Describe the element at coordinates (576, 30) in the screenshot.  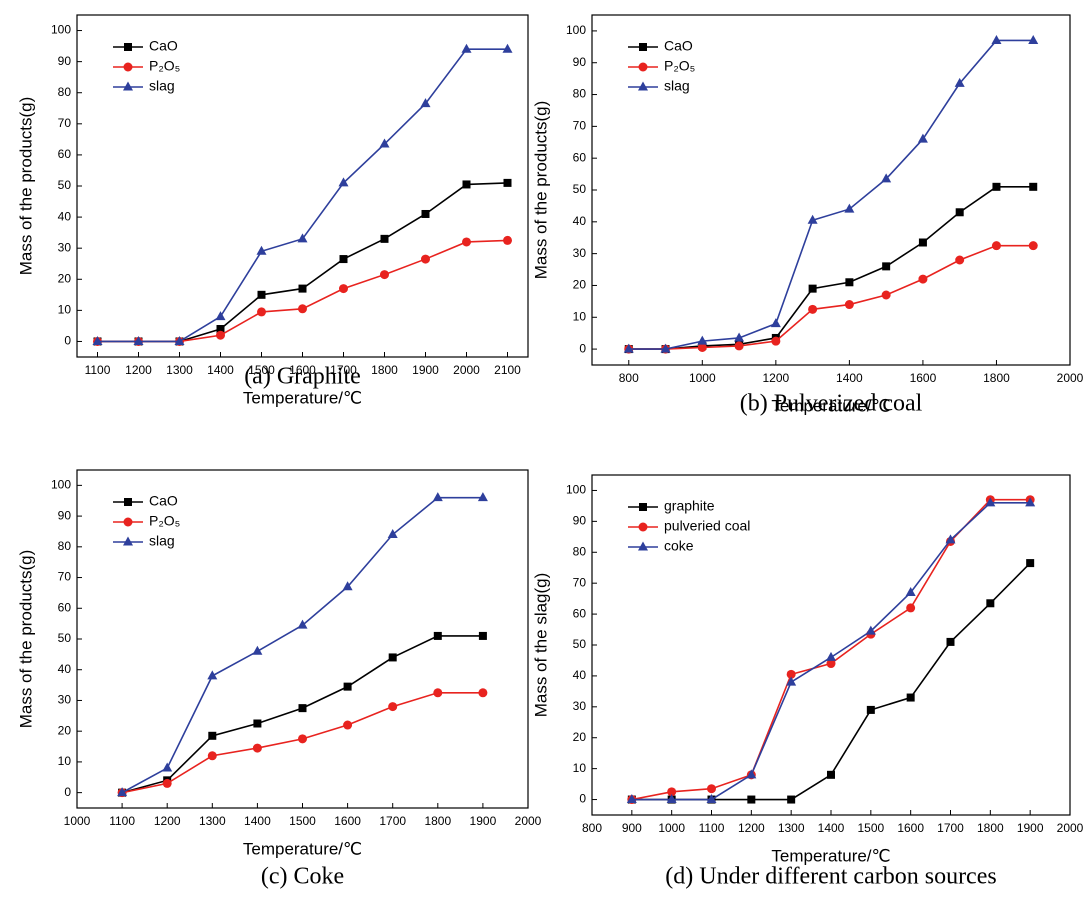
I see `y-tick-label: 100` at that location.